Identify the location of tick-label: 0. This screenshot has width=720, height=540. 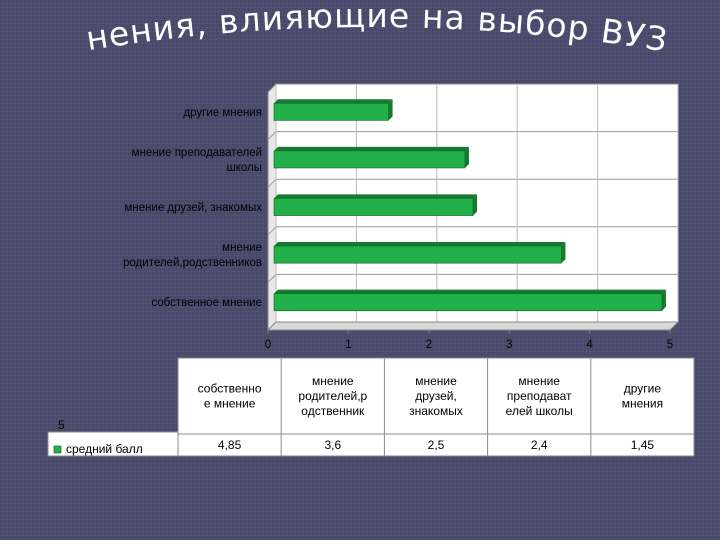
(268, 345).